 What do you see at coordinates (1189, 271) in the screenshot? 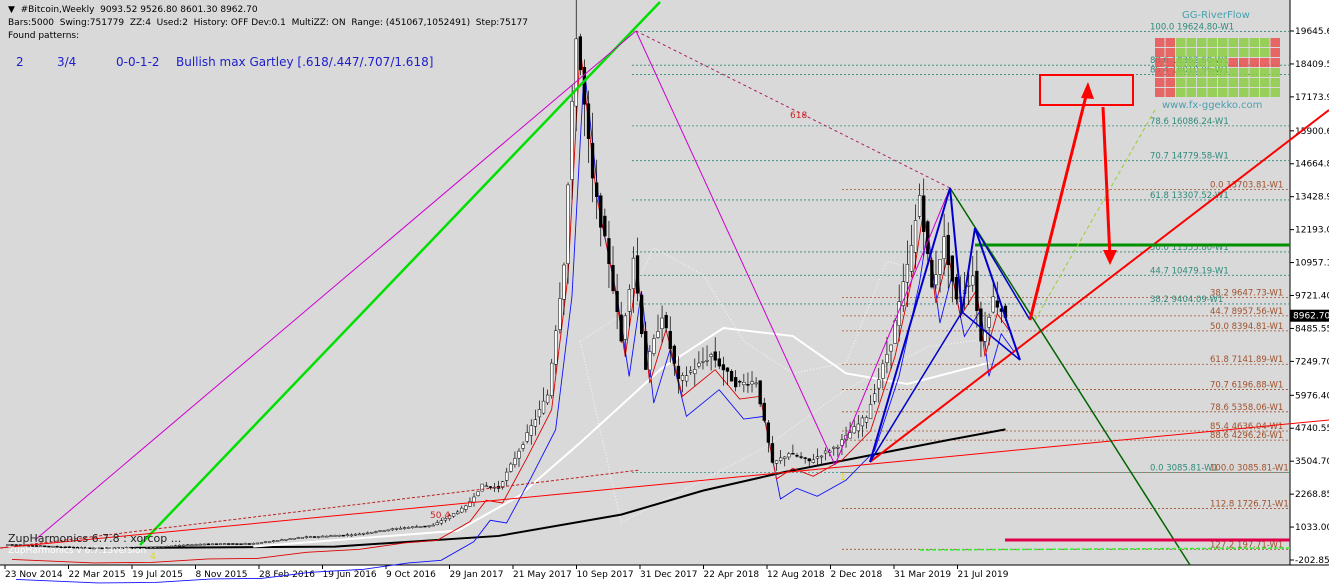
I see `fib-level-label: 44.7 10479.19-W1` at bounding box center [1189, 271].